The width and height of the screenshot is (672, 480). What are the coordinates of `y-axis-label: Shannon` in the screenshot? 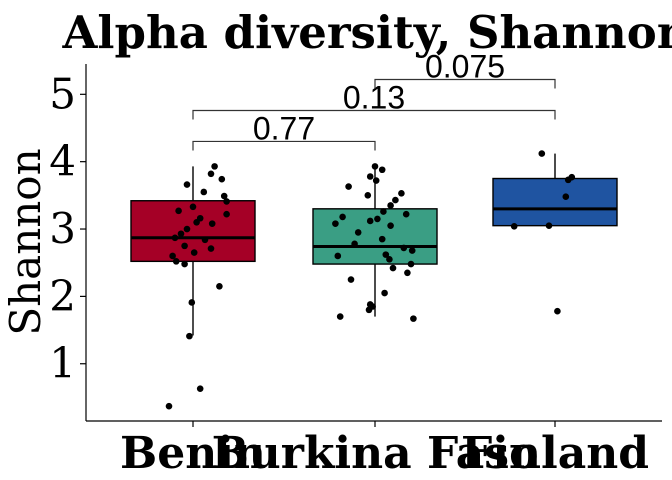 It's located at (25, 241).